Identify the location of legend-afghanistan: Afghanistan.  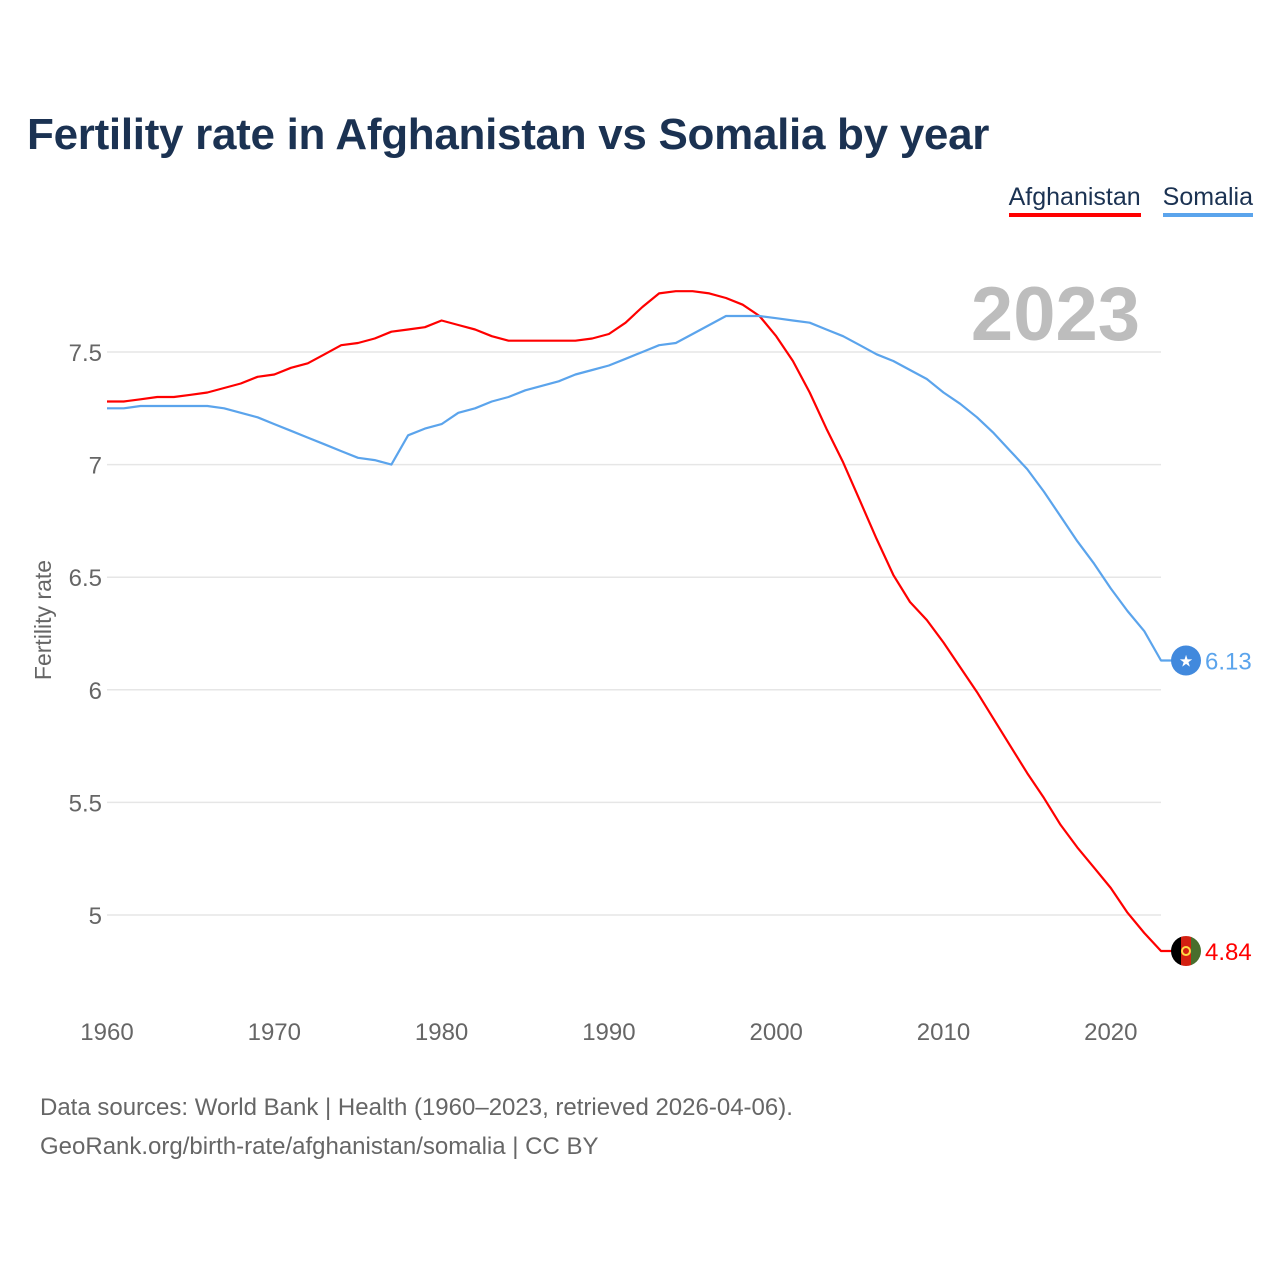
(1074, 200).